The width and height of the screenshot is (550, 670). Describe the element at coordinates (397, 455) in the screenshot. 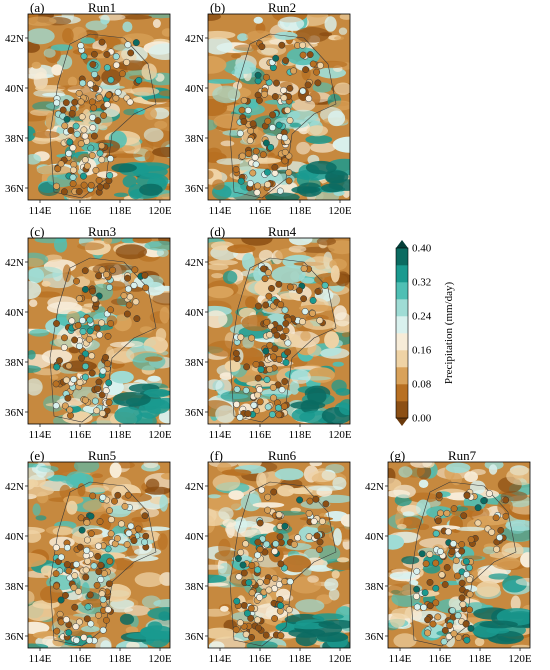

I see `panel-label: (g)` at that location.